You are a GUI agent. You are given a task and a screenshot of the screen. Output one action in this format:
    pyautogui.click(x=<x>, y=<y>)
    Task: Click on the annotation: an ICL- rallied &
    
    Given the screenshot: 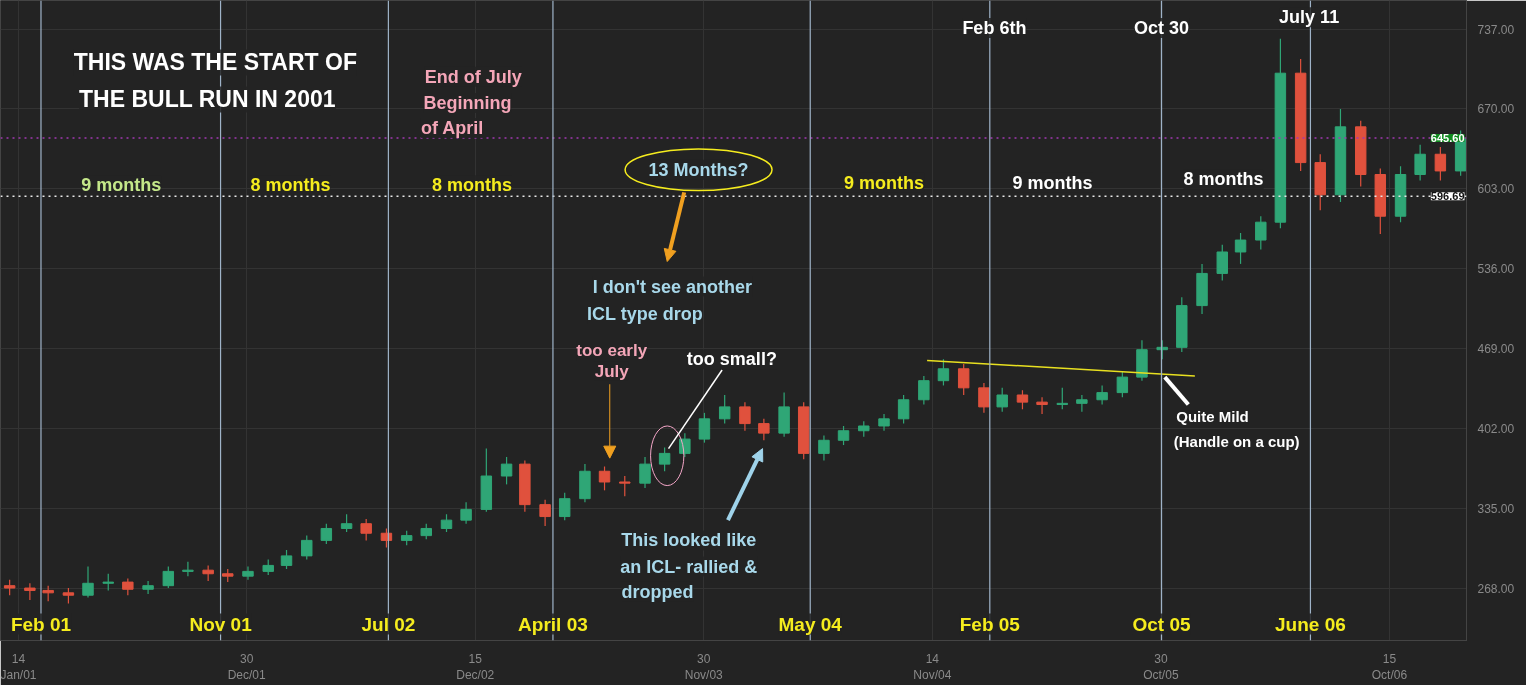 What is the action you would take?
    pyautogui.click(x=689, y=566)
    